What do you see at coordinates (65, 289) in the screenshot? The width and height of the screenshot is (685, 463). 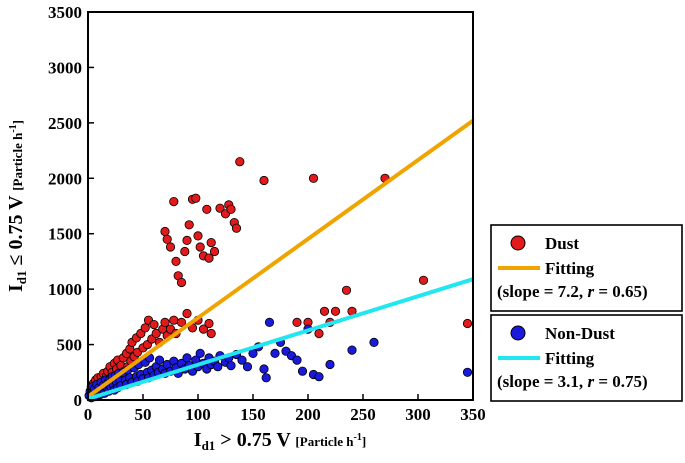 I see `y-tick-label: 1000` at bounding box center [65, 289].